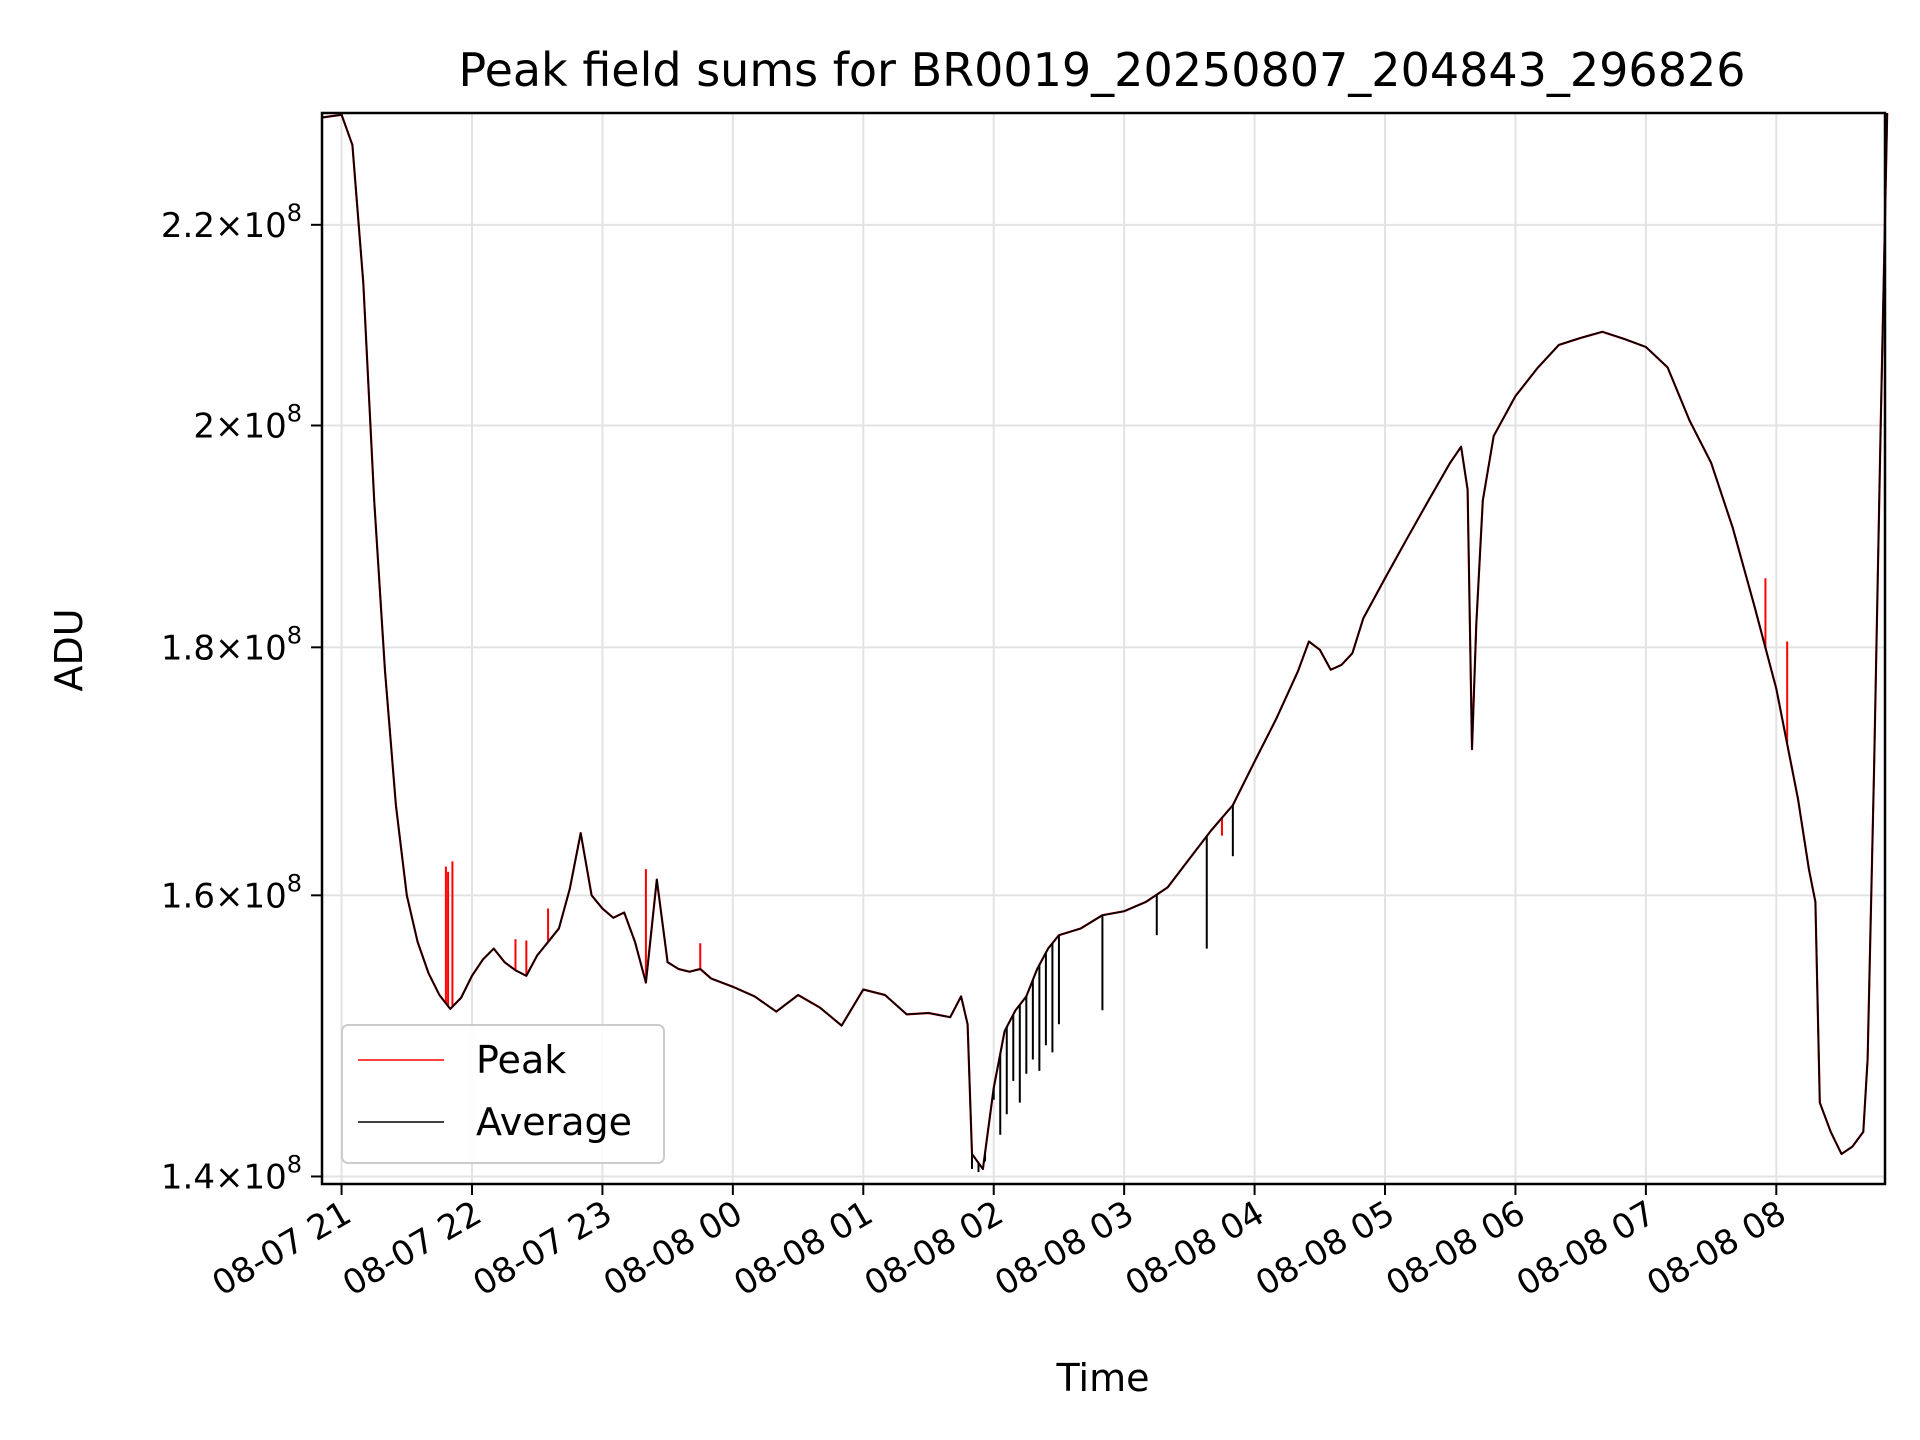 The width and height of the screenshot is (1920, 1440). What do you see at coordinates (1456, 1248) in the screenshot?
I see `x-tick-label-9: 08-08 06` at bounding box center [1456, 1248].